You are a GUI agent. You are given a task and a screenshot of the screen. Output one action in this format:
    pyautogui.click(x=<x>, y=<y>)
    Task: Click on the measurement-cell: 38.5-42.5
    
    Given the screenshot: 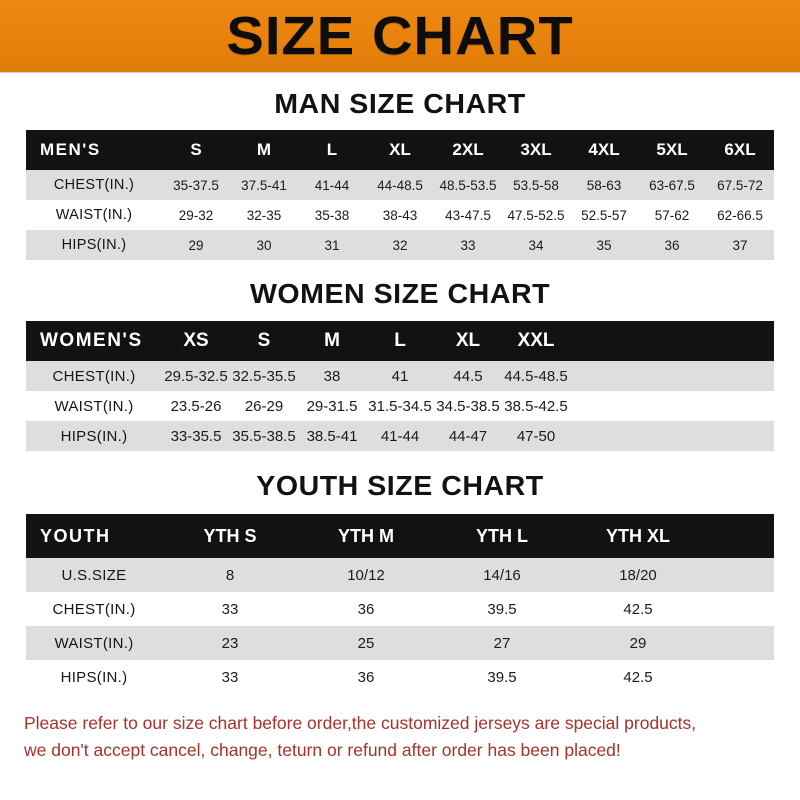 What is the action you would take?
    pyautogui.click(x=536, y=406)
    